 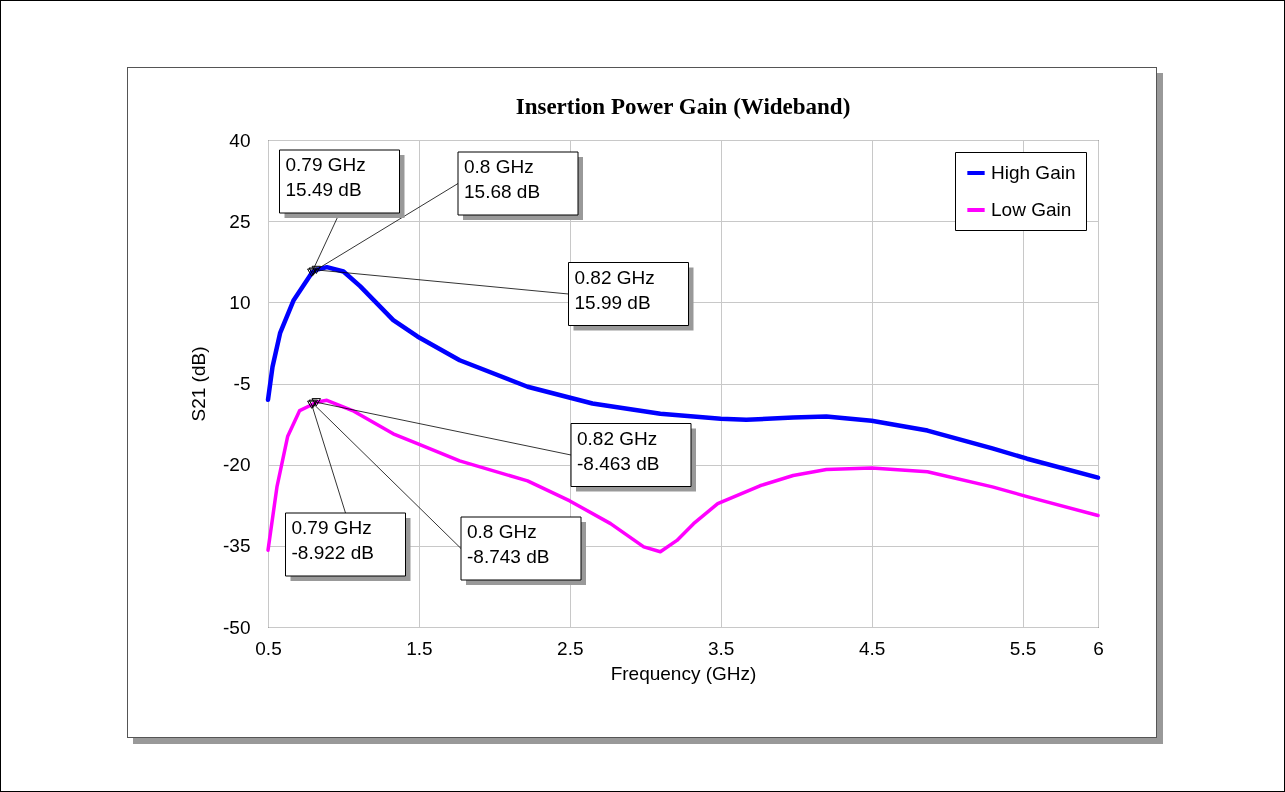 What do you see at coordinates (1033, 172) in the screenshot?
I see `legend-label: High Gain` at bounding box center [1033, 172].